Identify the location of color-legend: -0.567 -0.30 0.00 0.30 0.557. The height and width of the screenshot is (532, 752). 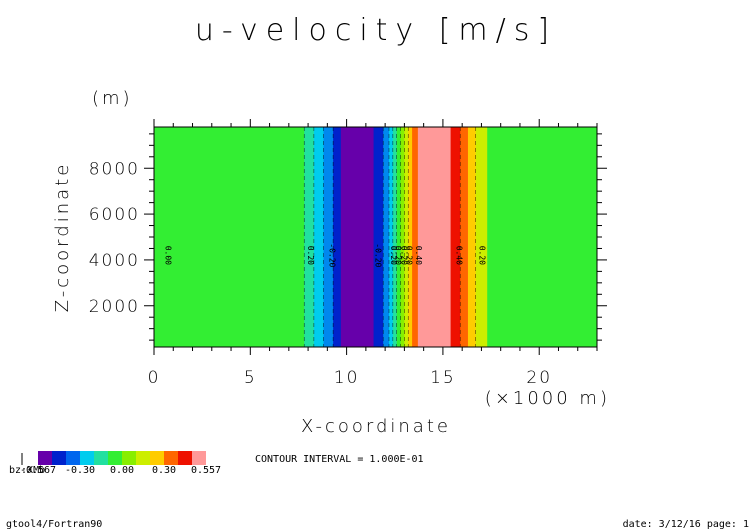
(120, 463).